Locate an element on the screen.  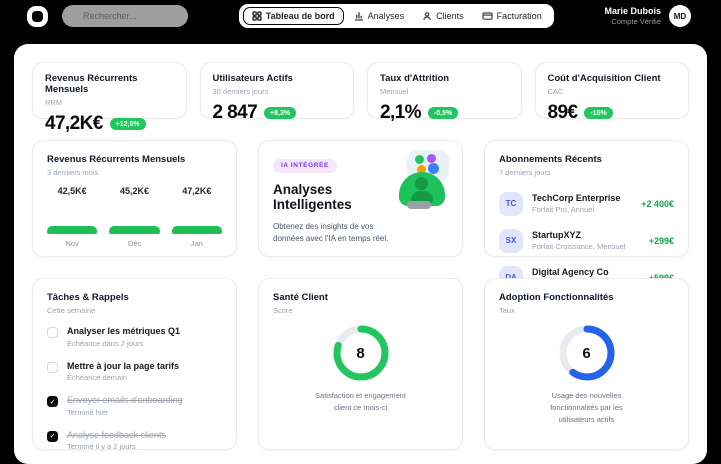
ai-title: Analyses Intelligentes is located at coordinates (312, 197).